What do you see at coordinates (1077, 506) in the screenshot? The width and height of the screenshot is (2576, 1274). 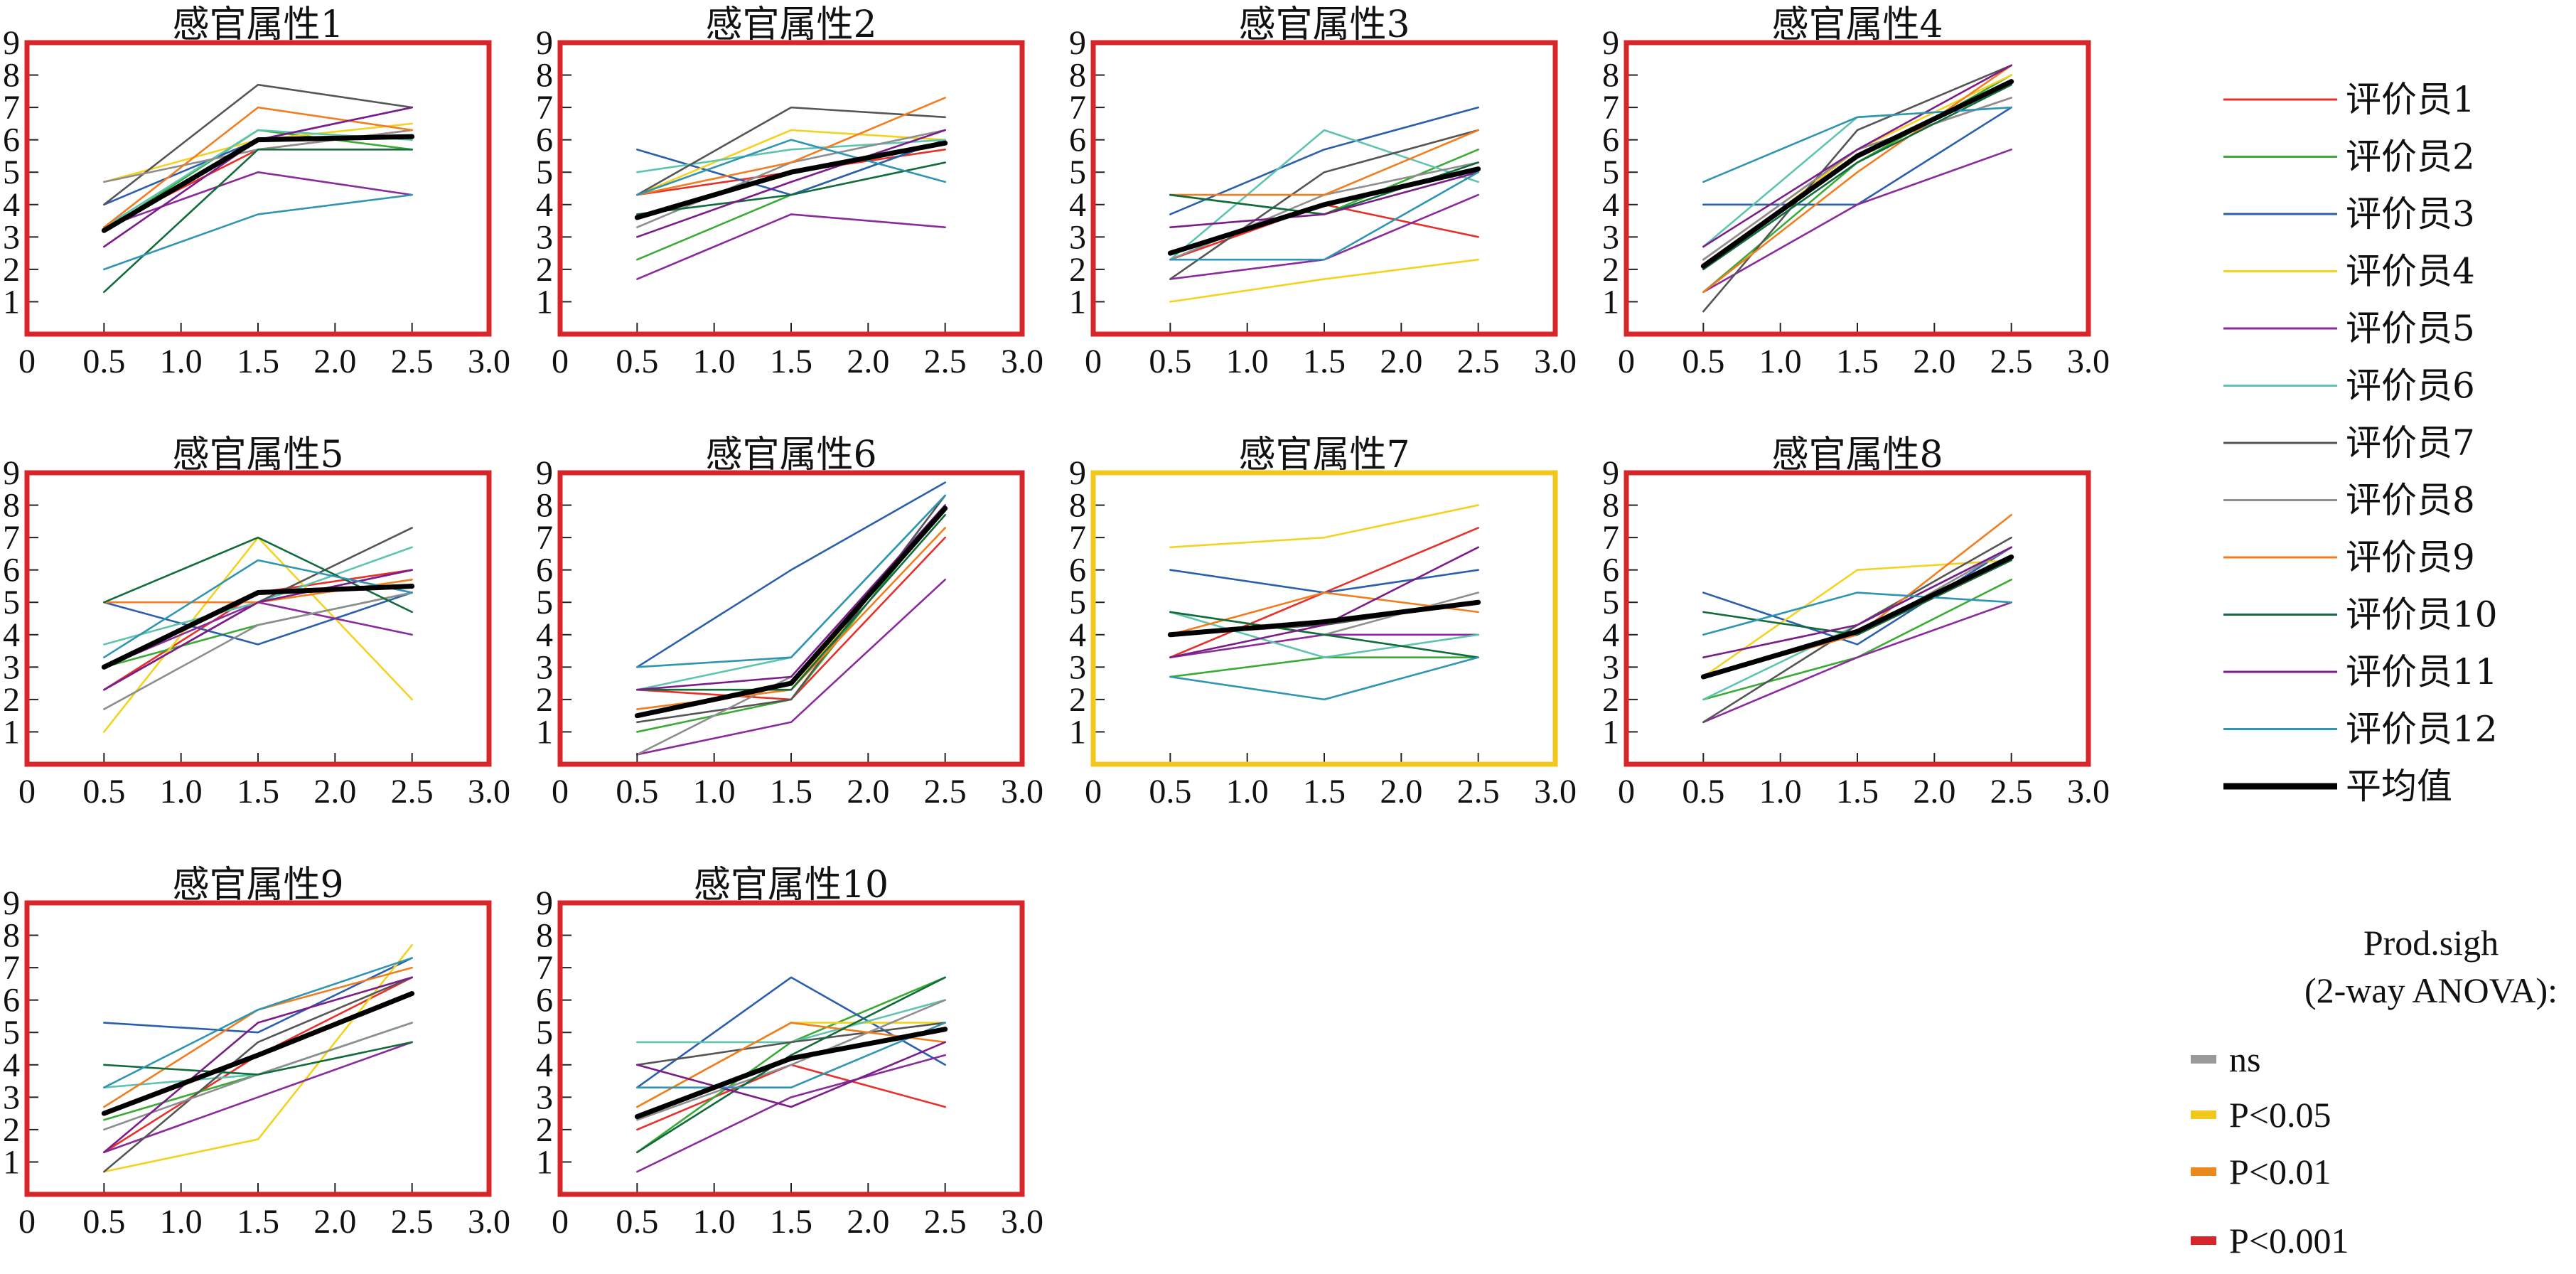 I see `y-tick-label: 8` at bounding box center [1077, 506].